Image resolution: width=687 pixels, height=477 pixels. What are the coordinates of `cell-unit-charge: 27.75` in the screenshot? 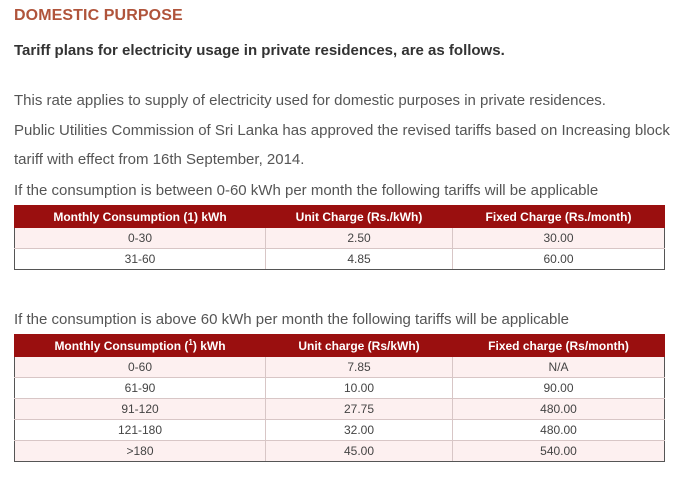 It's located at (359, 409).